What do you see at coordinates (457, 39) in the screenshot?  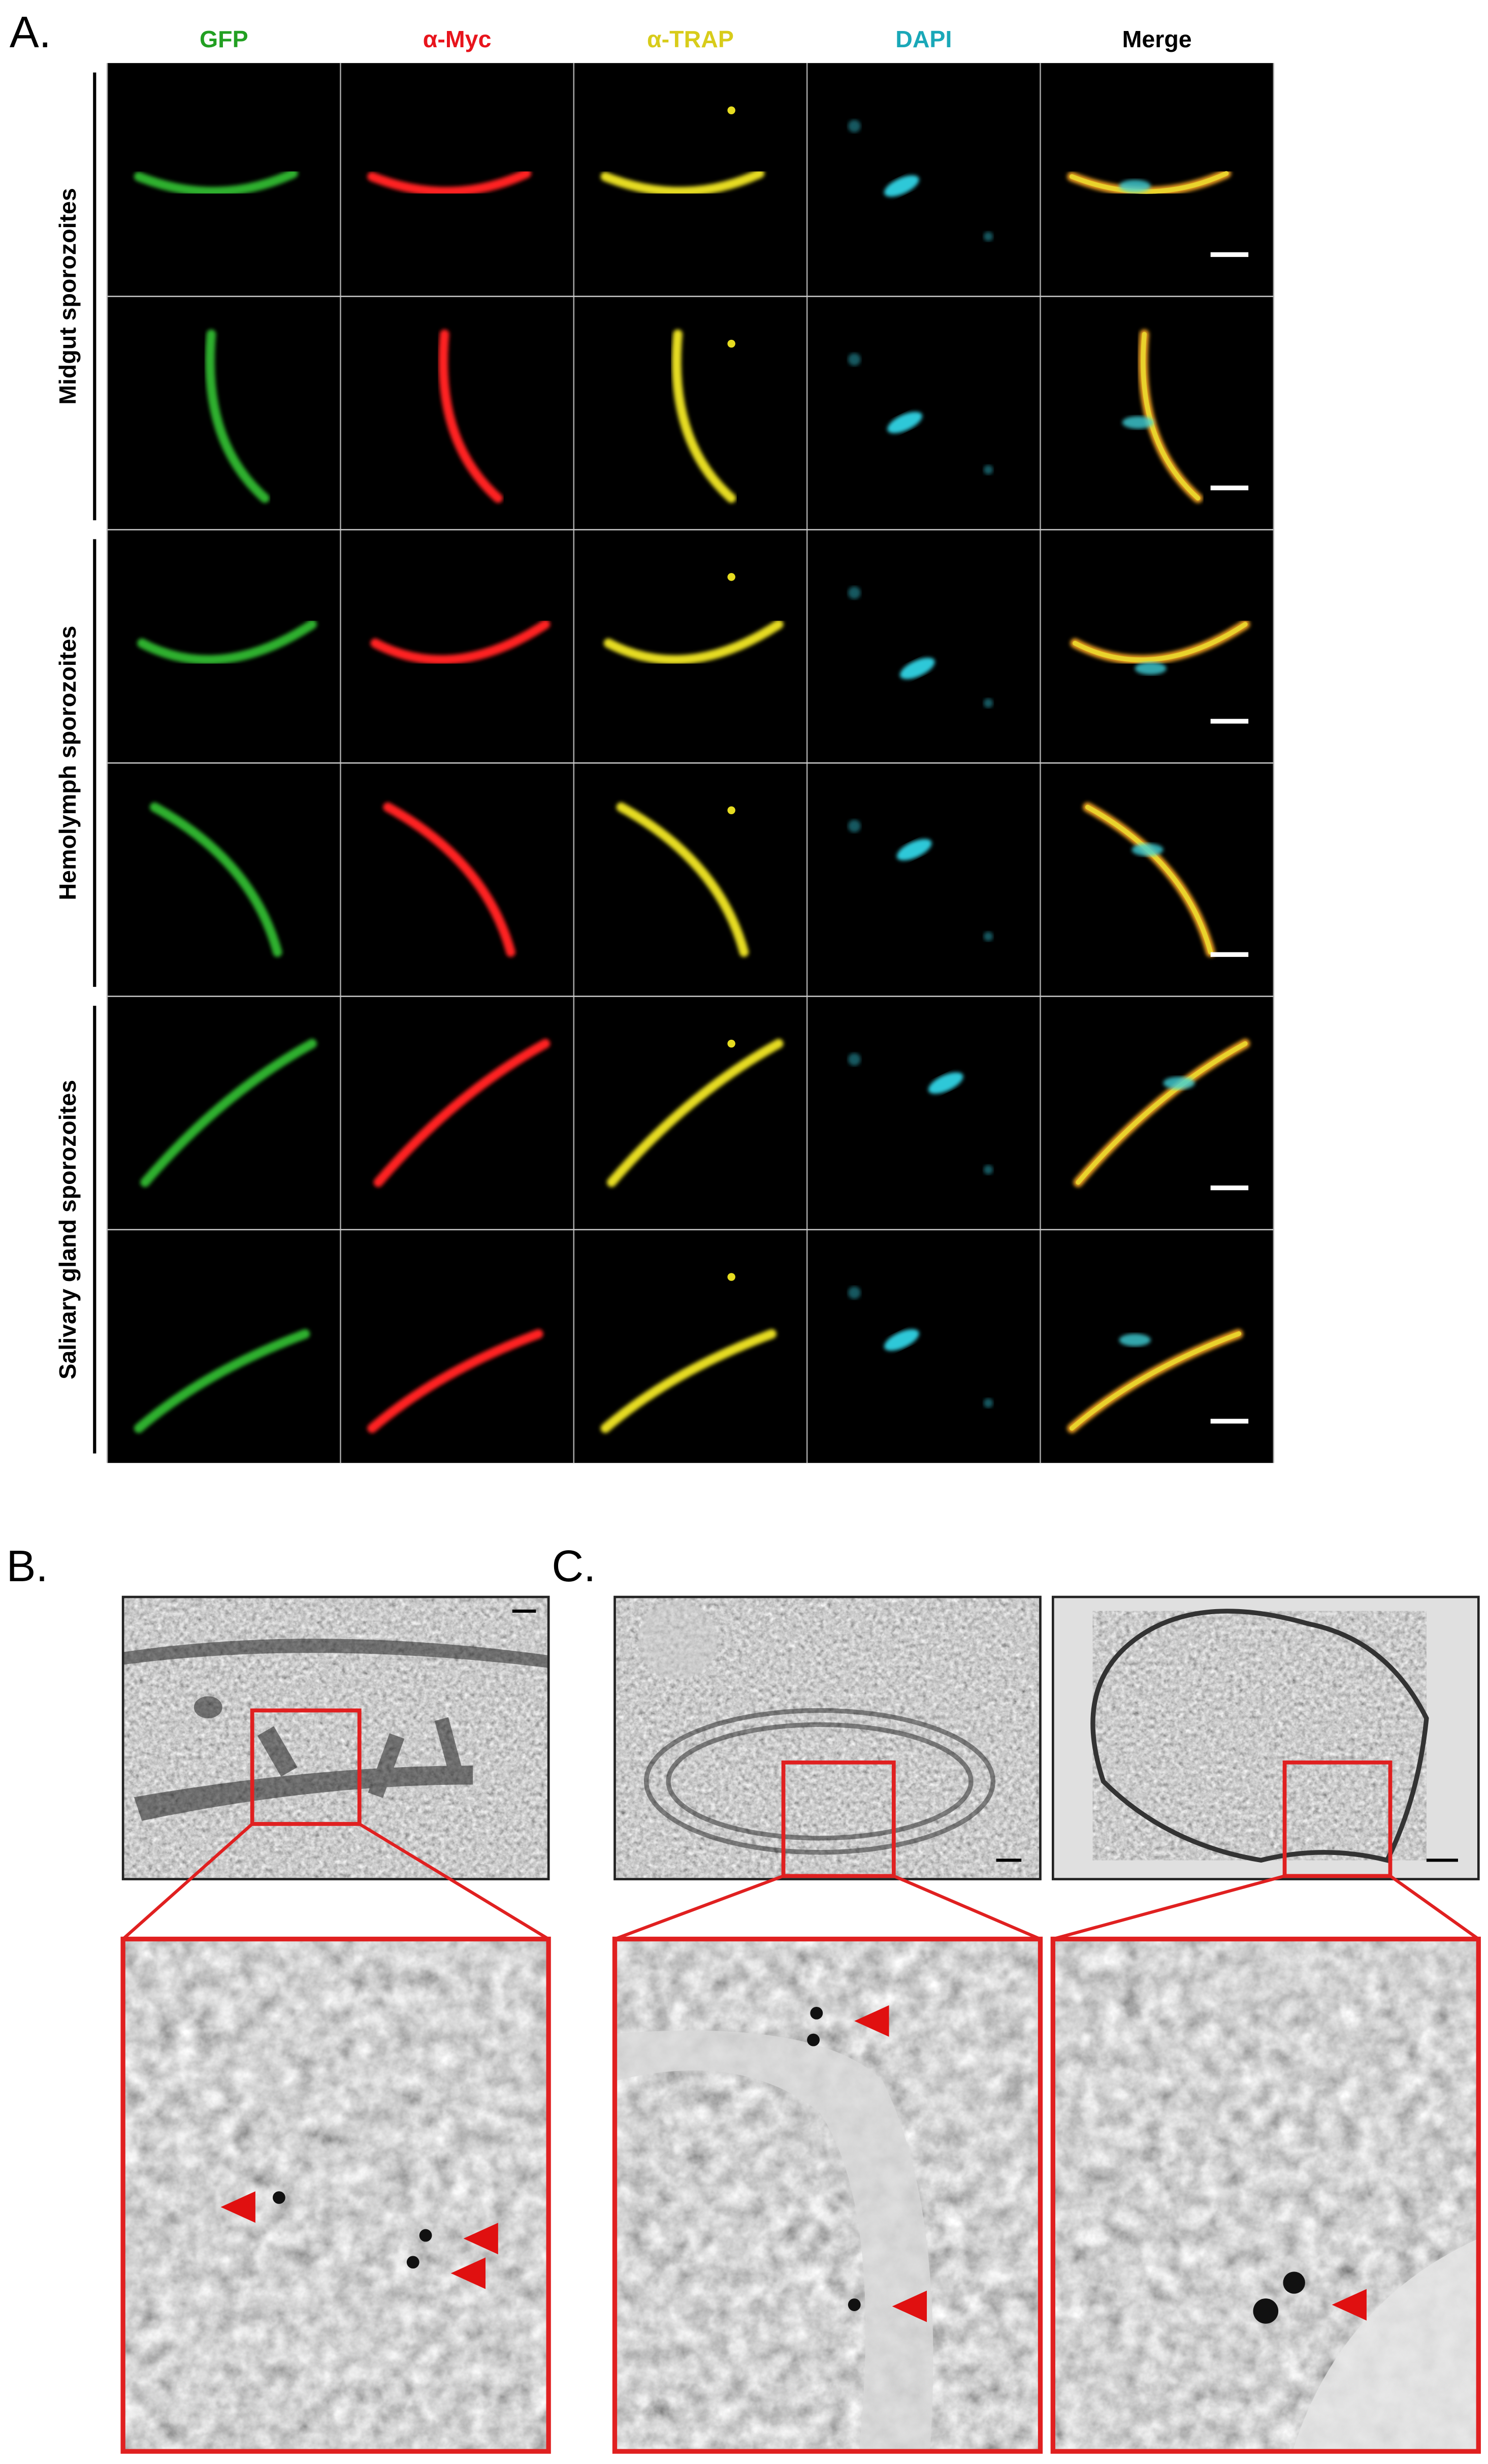 I see `column-header: α-Myc` at bounding box center [457, 39].